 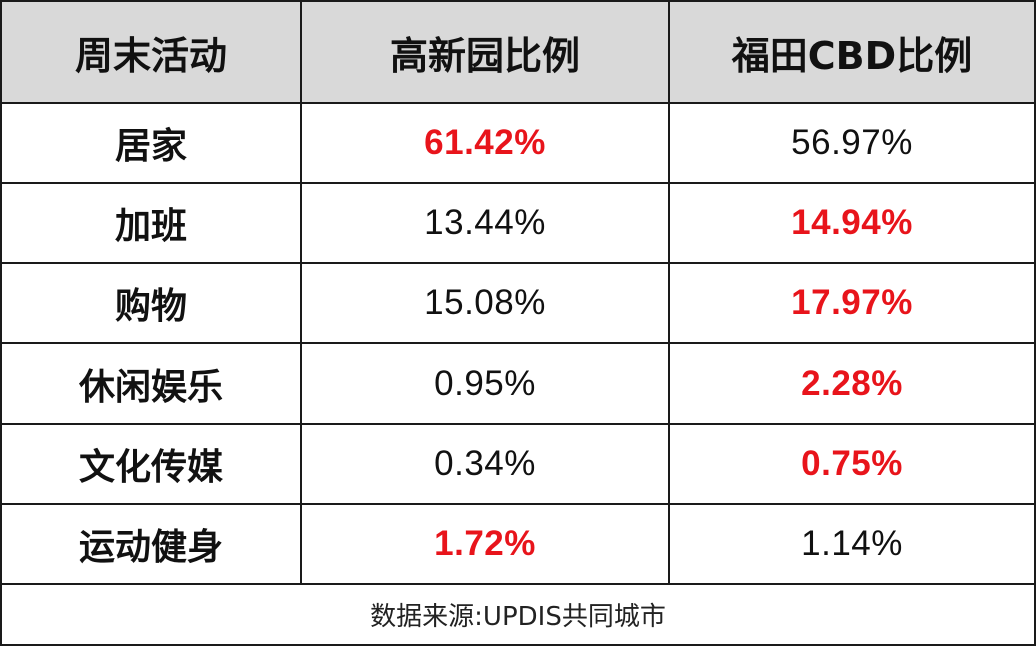 I want to click on data-source-note: 数据来源:UPDIS共同城市, so click(x=518, y=613).